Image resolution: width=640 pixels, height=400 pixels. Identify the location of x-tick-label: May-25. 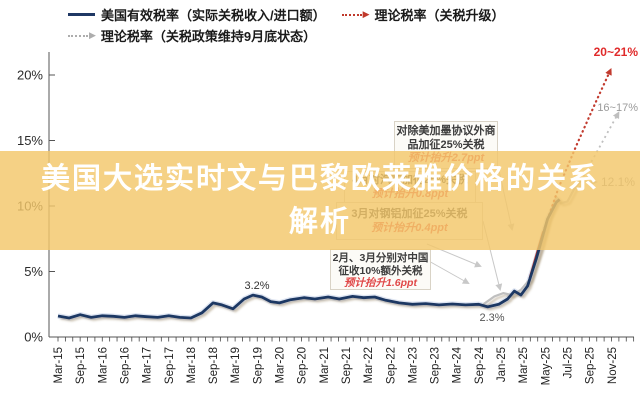
(546, 366).